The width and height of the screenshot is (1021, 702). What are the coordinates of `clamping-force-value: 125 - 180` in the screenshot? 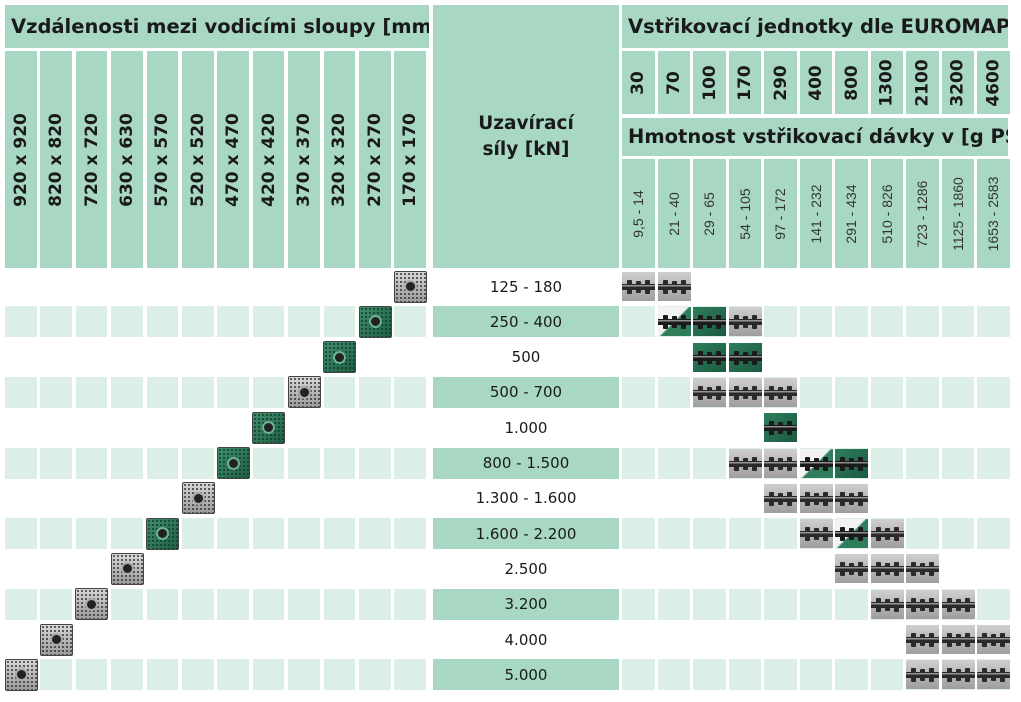 It's located at (526, 286).